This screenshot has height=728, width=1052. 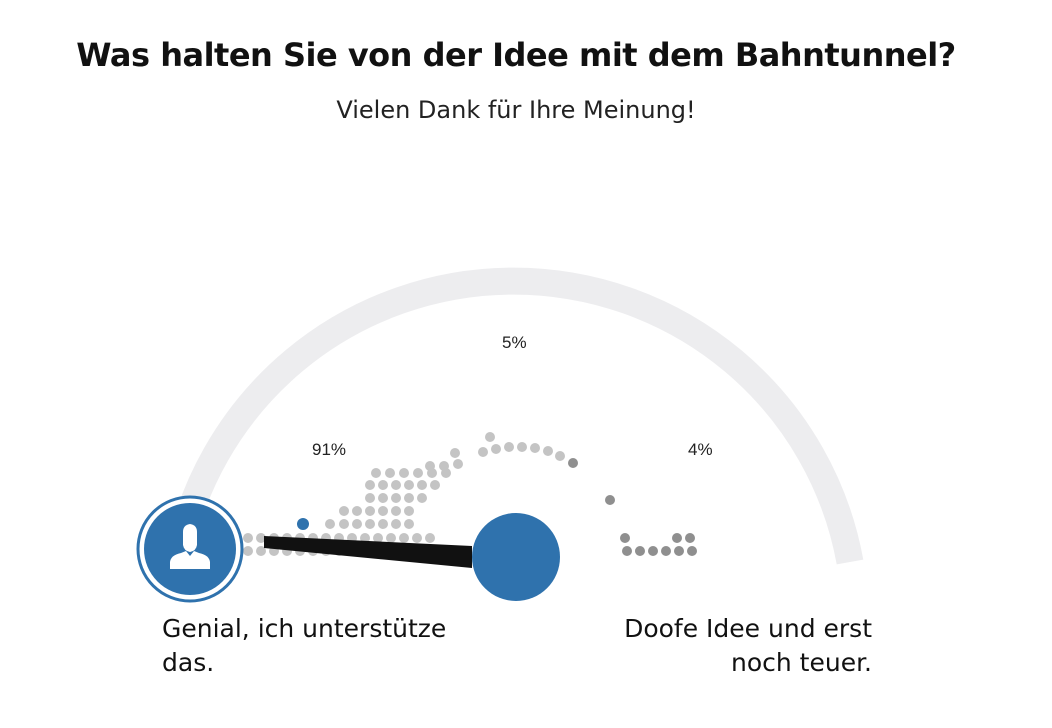 I want to click on slider-handle, so click(x=516, y=557).